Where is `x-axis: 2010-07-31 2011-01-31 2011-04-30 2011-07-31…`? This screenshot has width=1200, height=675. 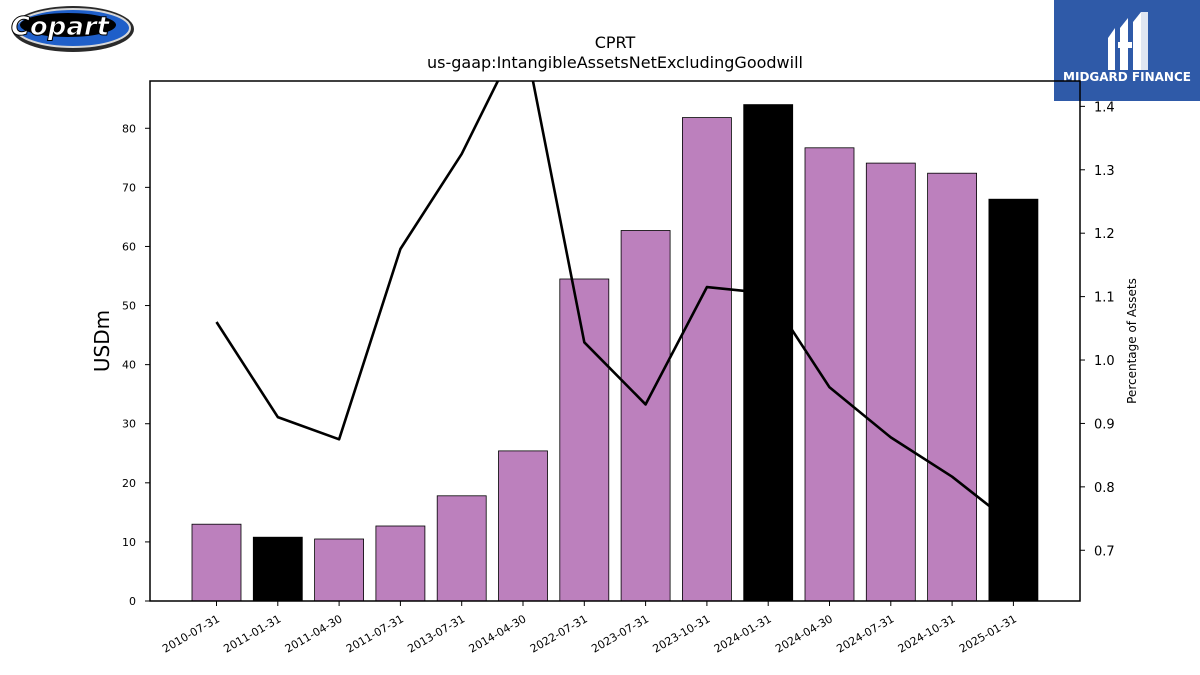
x-axis: 2010-07-31 2011-01-31 2011-04-30 2011-07-31… is located at coordinates (589, 628).